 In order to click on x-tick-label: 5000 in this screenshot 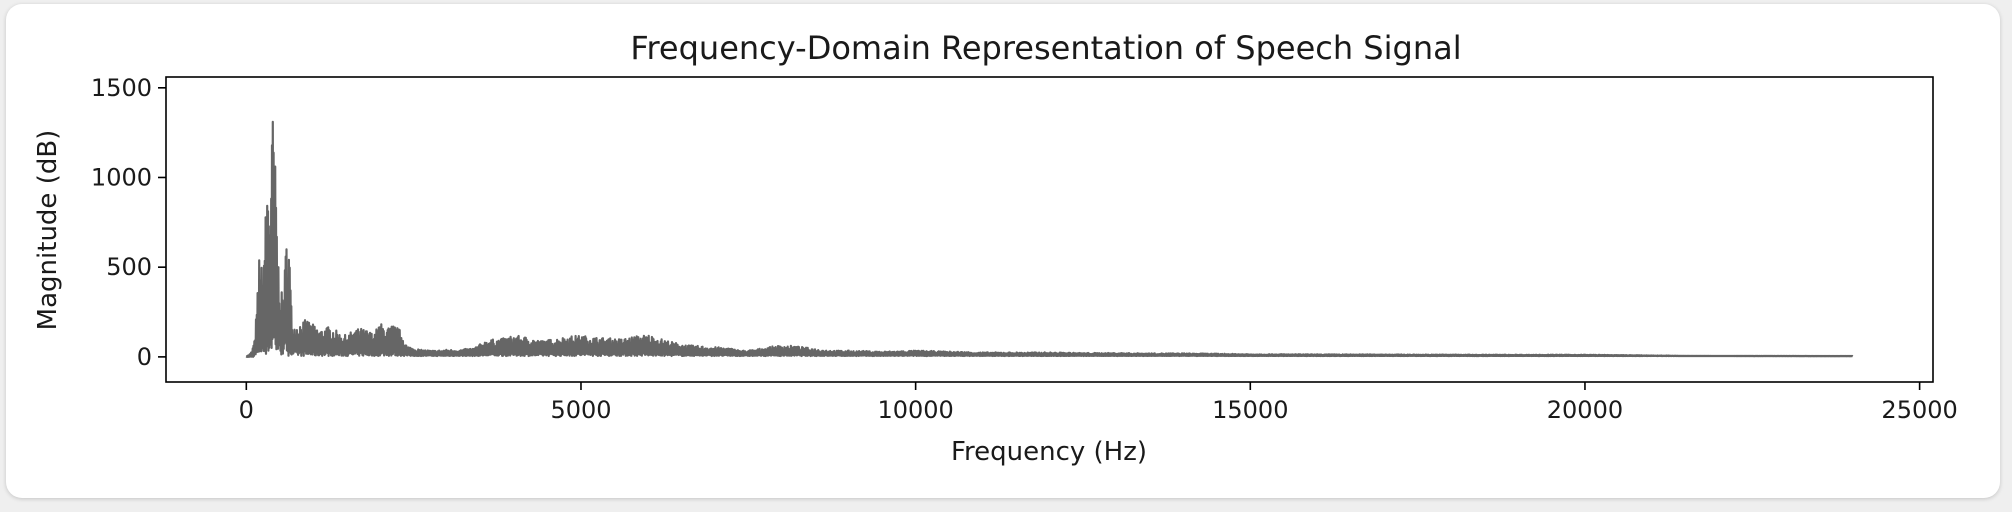, I will do `click(580, 410)`.